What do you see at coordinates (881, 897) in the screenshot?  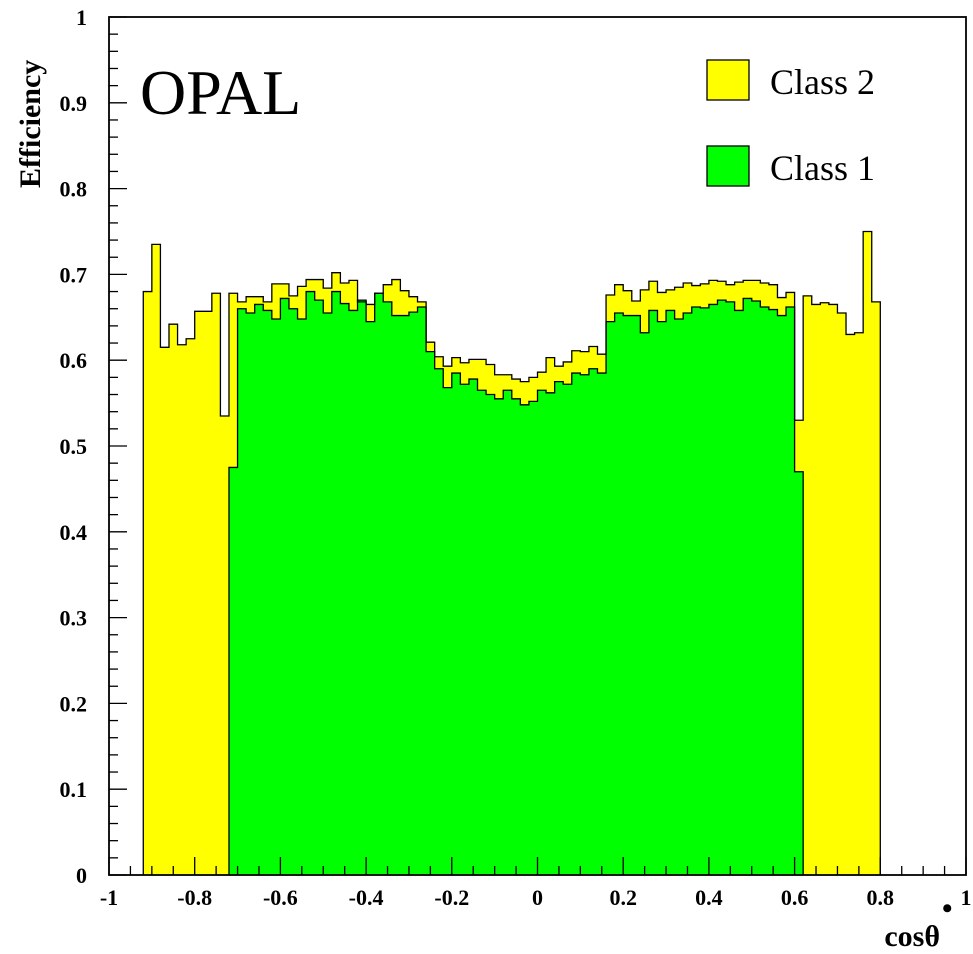 I see `x-tick-label: 0.8` at bounding box center [881, 897].